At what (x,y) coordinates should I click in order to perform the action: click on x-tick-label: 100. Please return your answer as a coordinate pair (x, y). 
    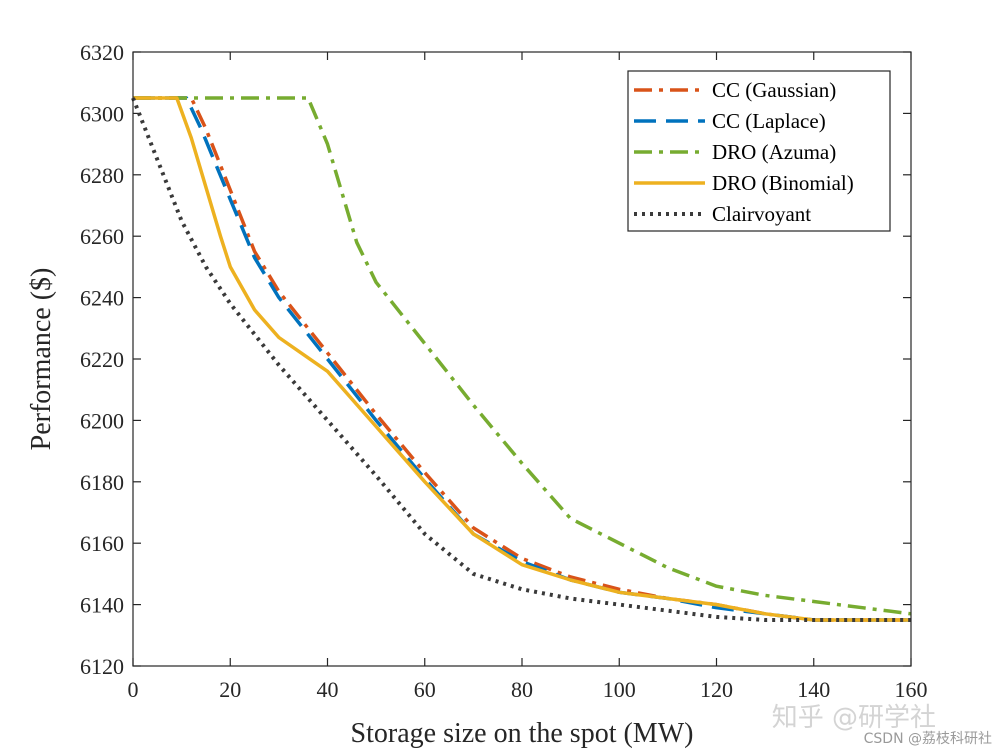
    Looking at the image, I should click on (619, 689).